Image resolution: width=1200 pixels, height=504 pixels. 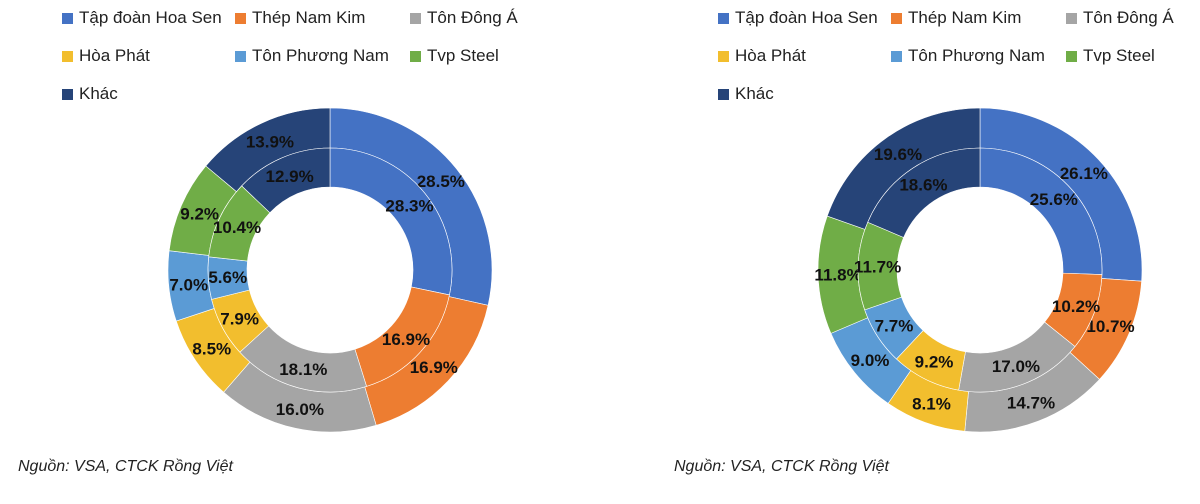 I want to click on data-label: 14.7%, so click(x=1031, y=403).